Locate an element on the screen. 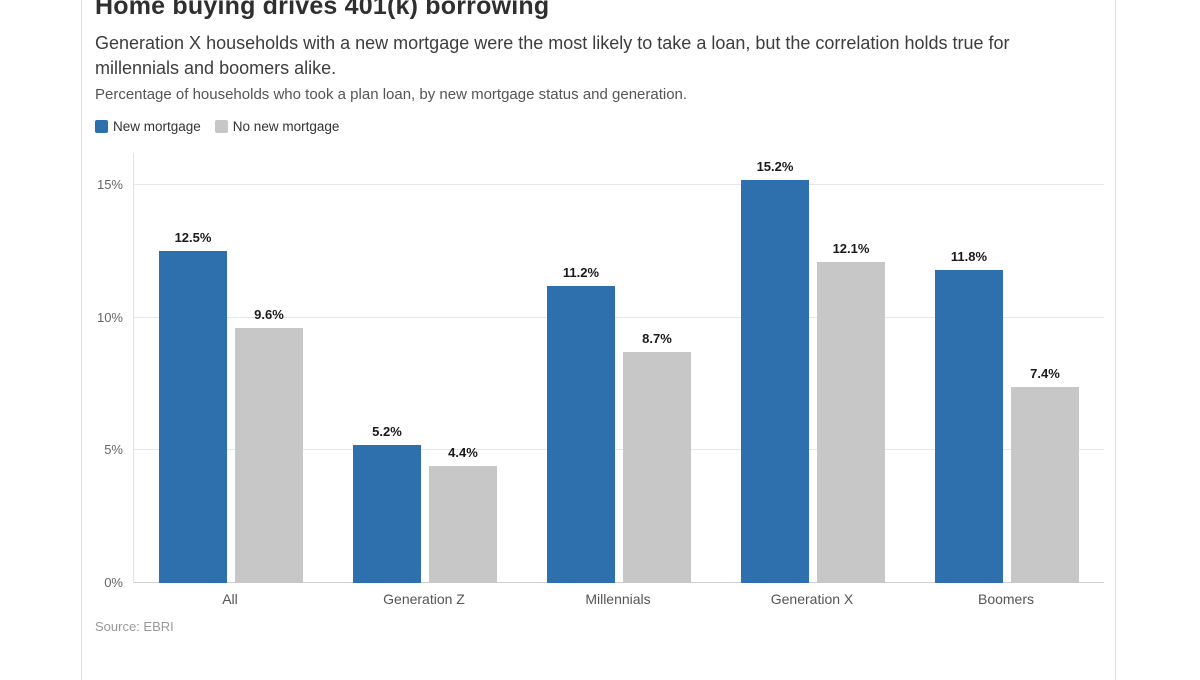  bar-new-mortgage-boomers is located at coordinates (969, 426).